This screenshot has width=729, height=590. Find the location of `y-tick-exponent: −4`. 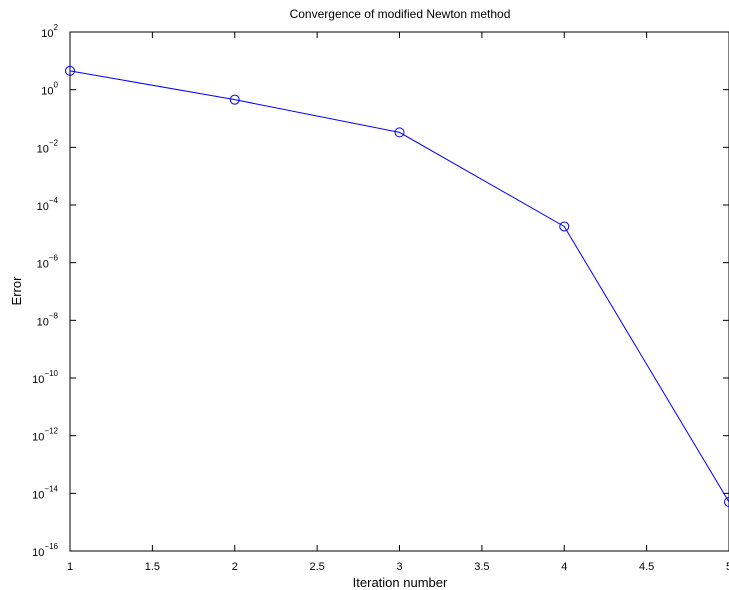

y-tick-exponent: −4 is located at coordinates (54, 200).